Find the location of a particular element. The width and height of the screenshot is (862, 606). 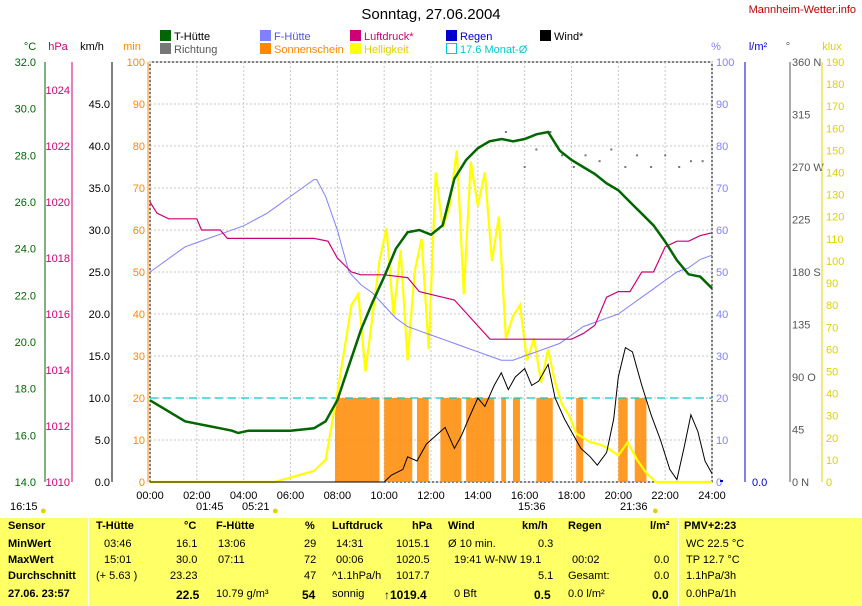

chart-title: Sonntag, 27.06.2004 is located at coordinates (431, 14).